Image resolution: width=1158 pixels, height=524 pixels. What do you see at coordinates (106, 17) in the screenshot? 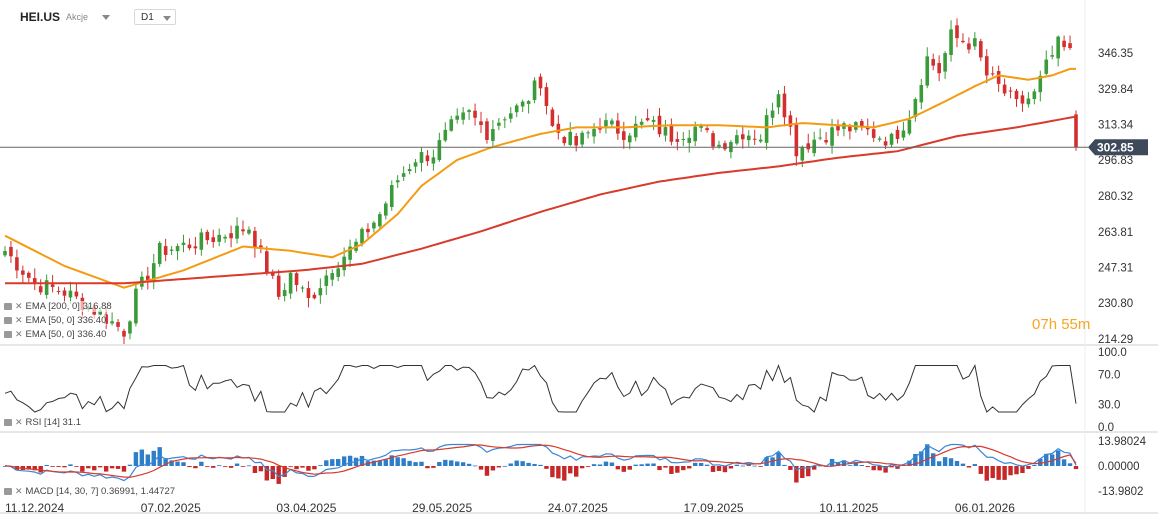
I see `symbol-dropdown-icon` at bounding box center [106, 17].